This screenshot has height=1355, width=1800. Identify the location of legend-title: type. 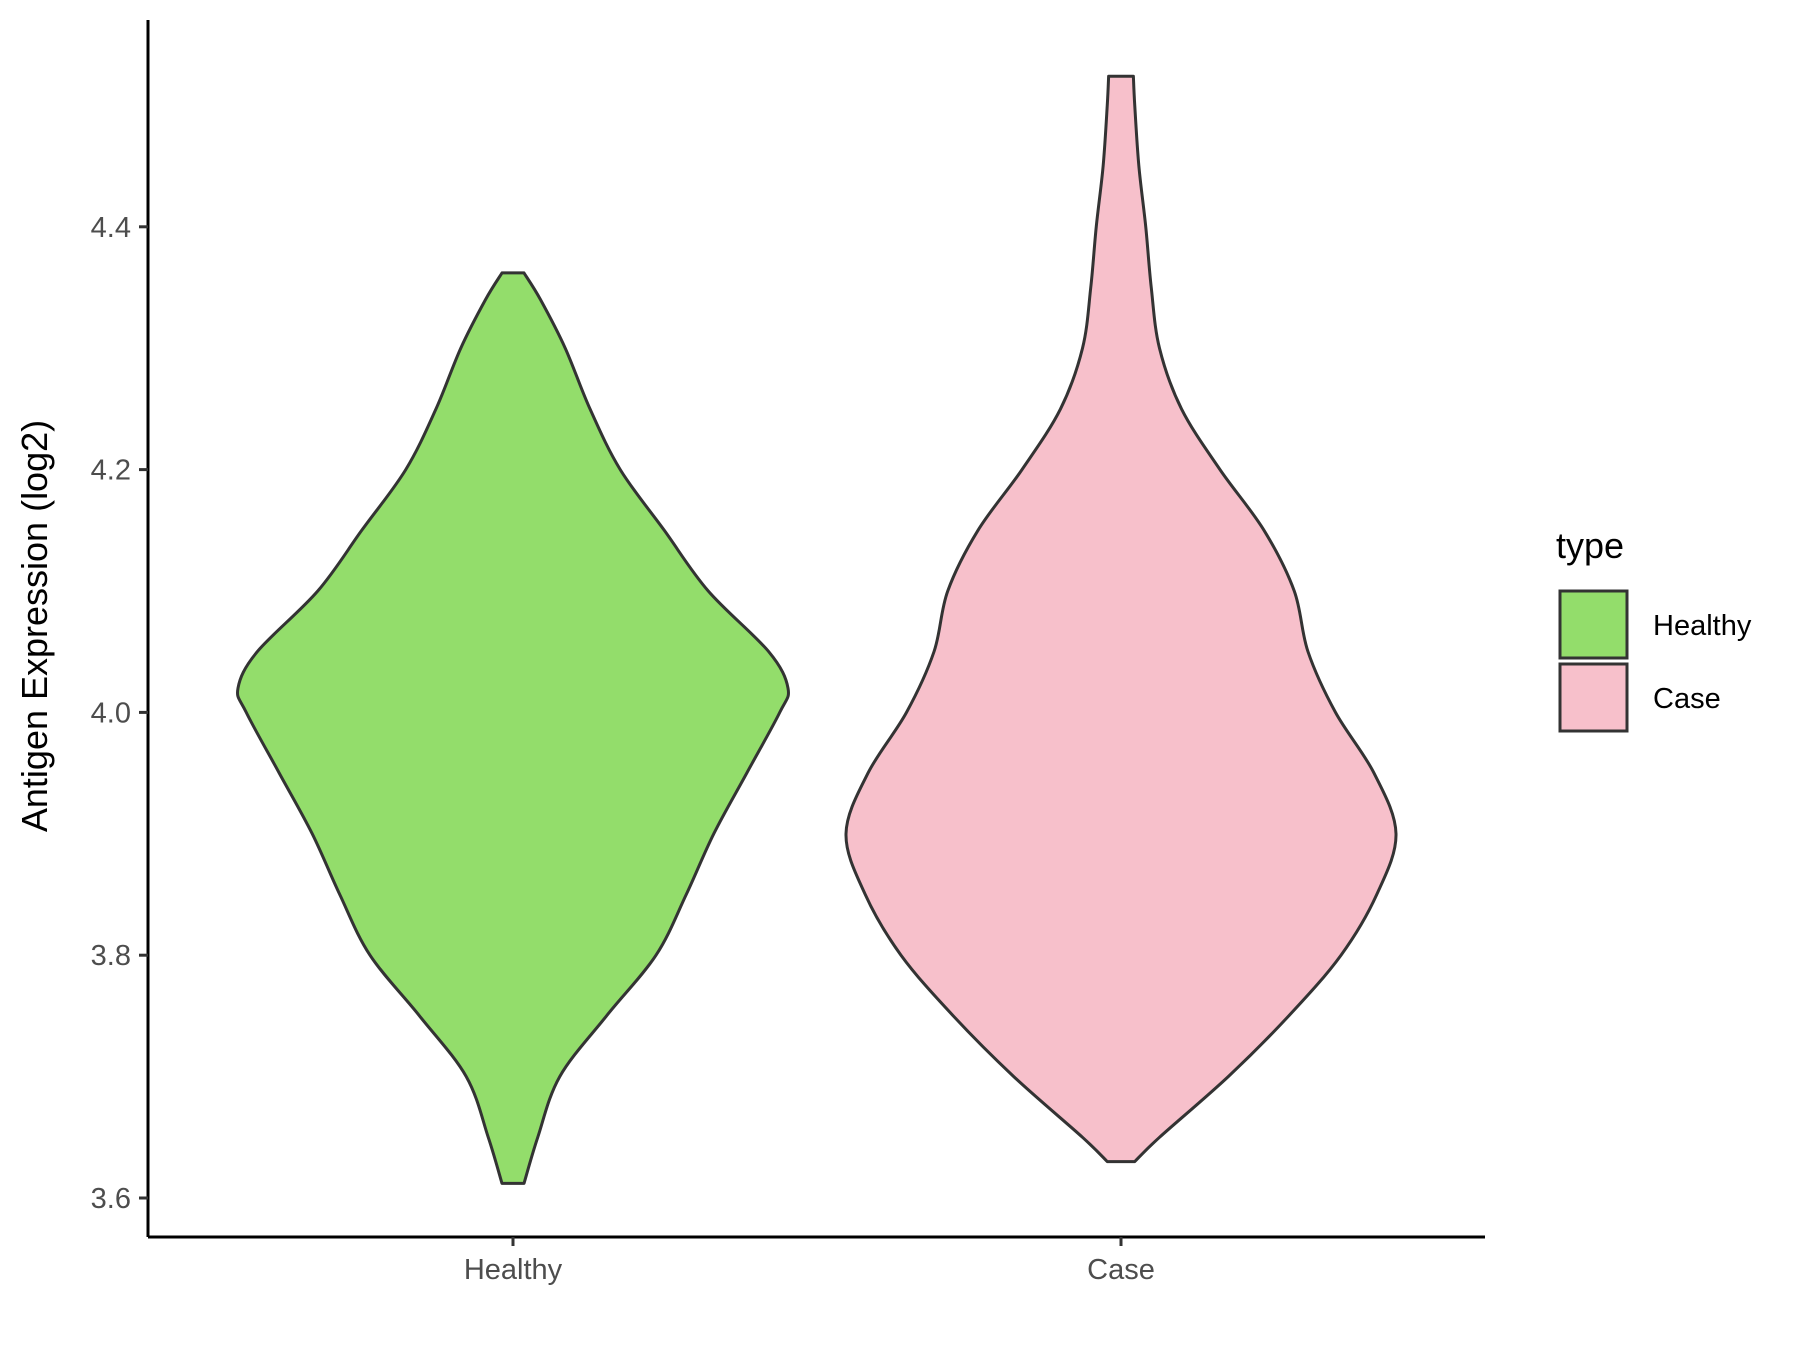
(1590, 545).